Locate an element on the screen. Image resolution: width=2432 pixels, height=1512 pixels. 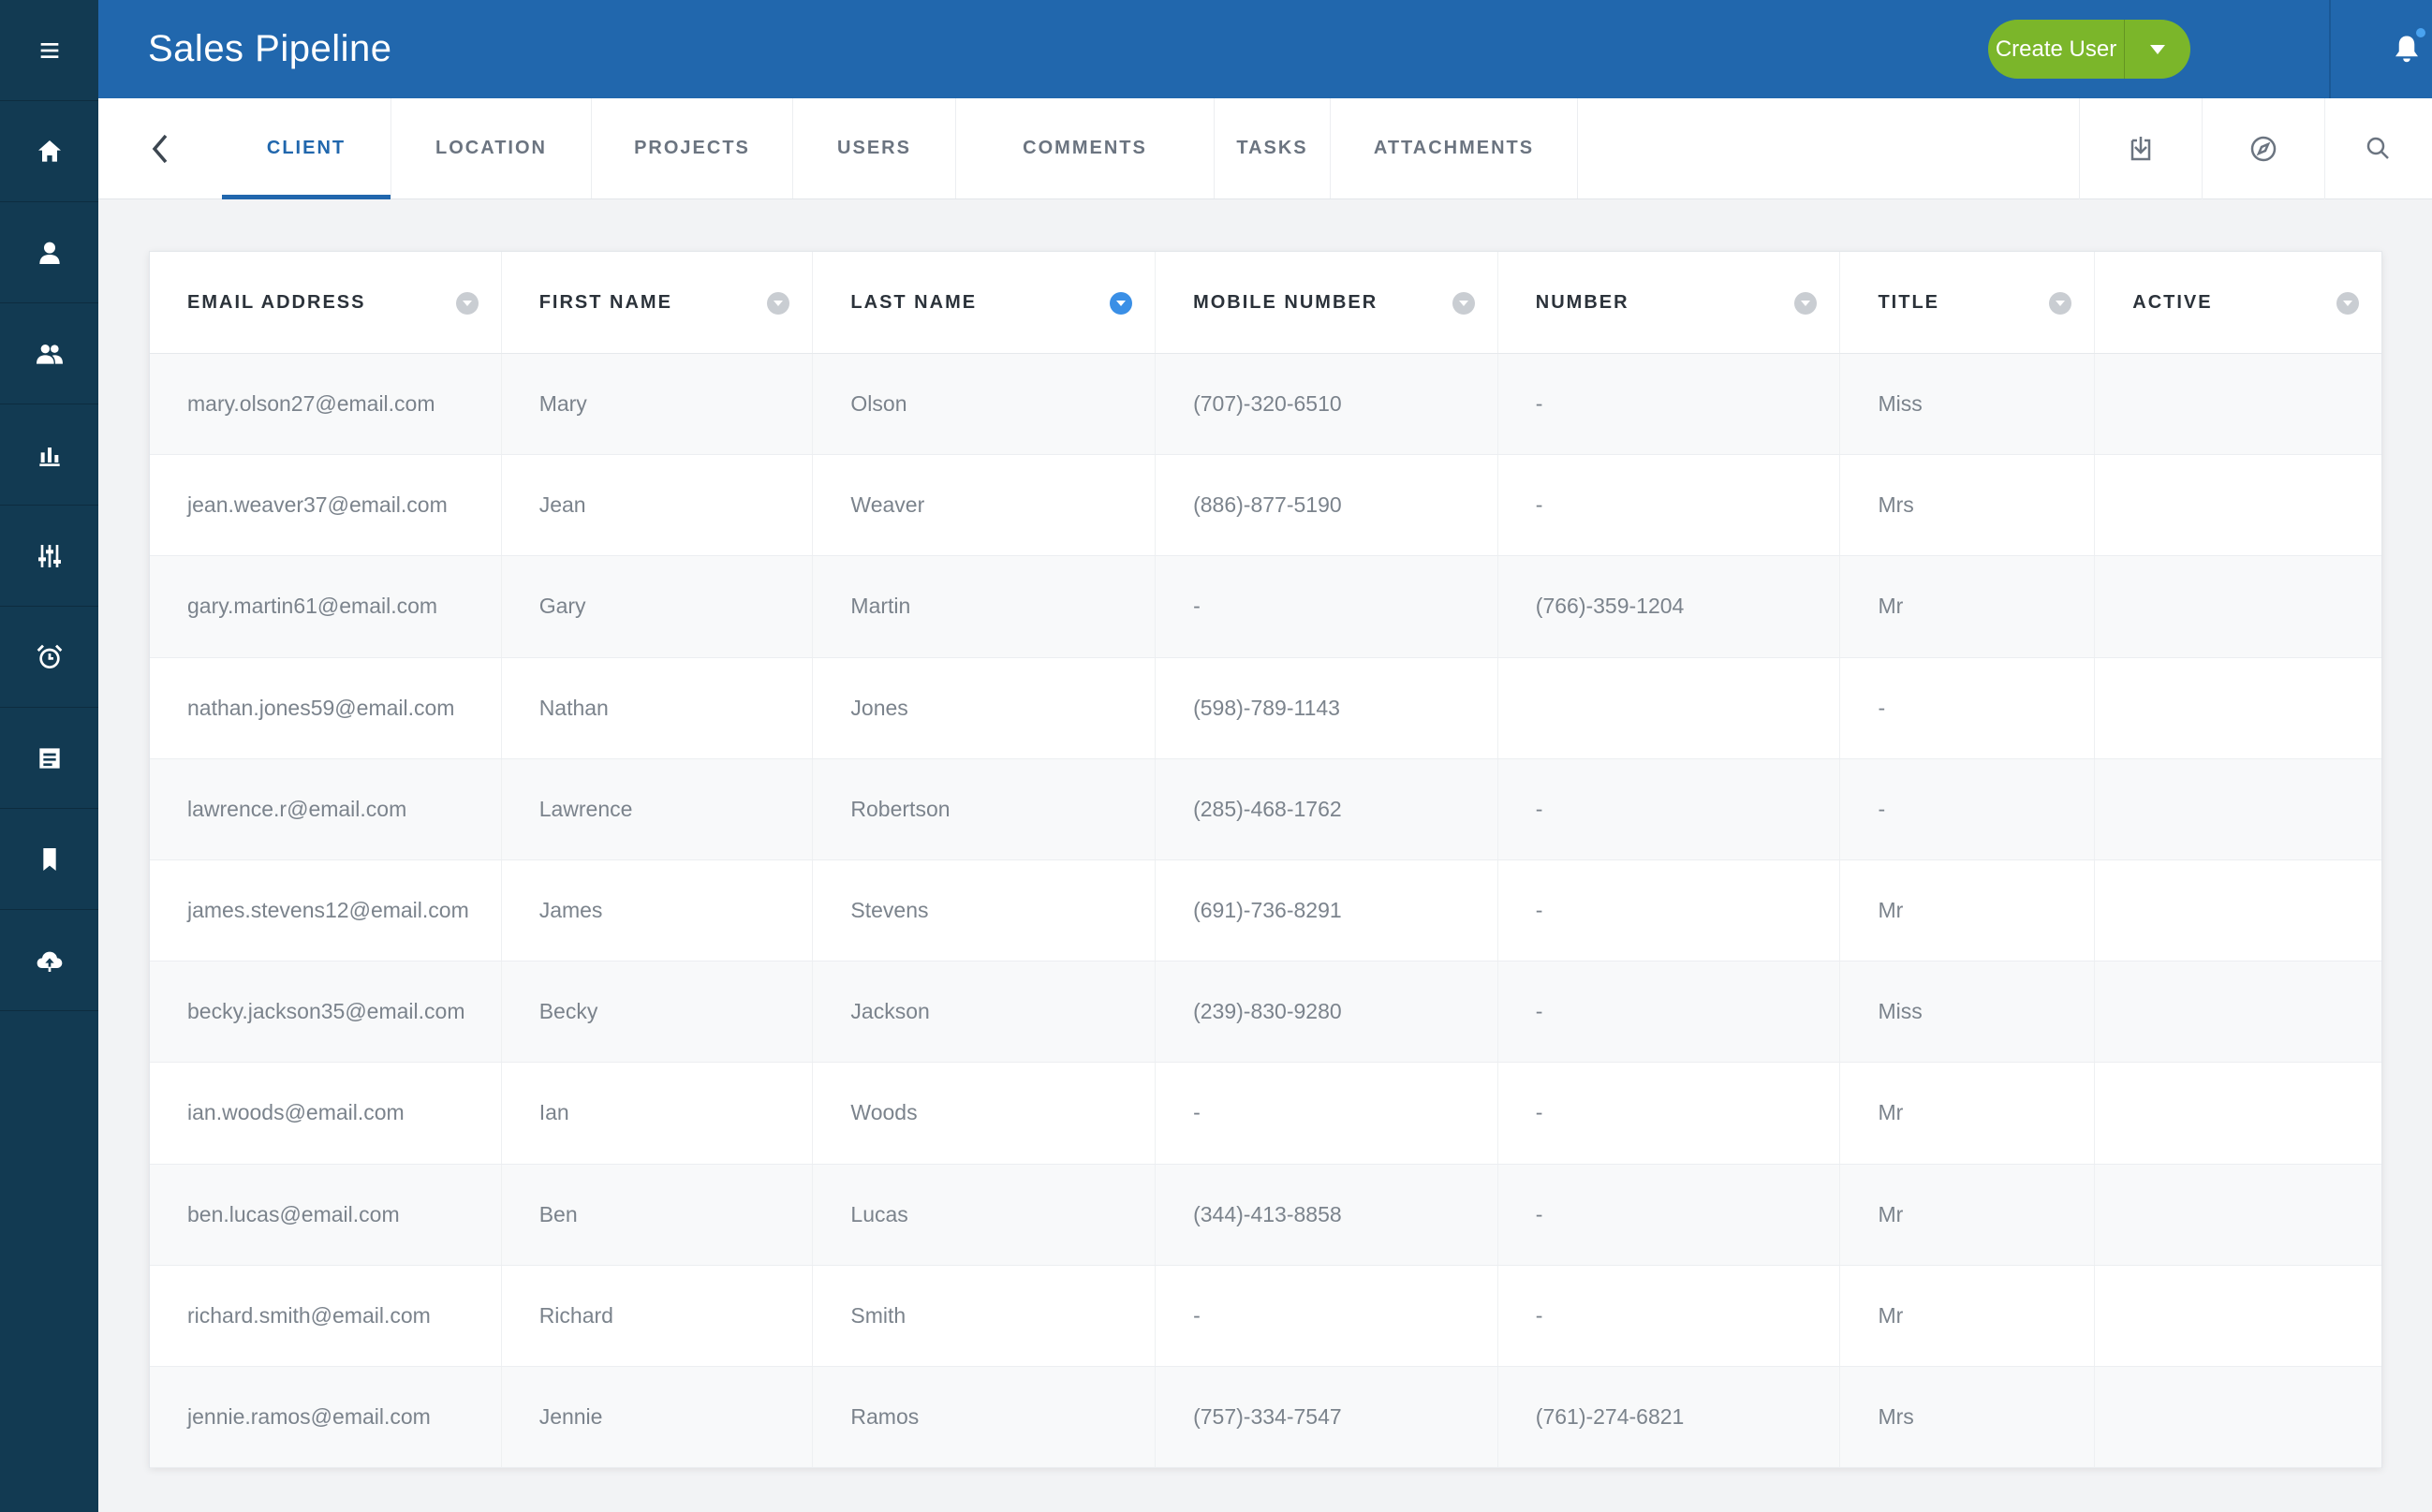
table-row: ian.woods@email.com Ian Woods - - Mr is located at coordinates (1265, 1114).